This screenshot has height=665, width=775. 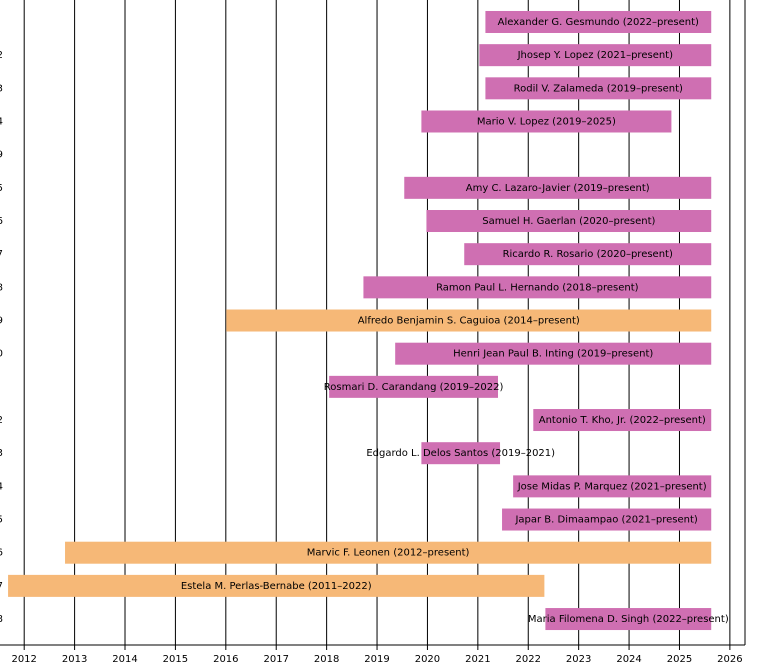 I want to click on bar-label: Samuel H. Gaerlan (2020–present), so click(x=568, y=221).